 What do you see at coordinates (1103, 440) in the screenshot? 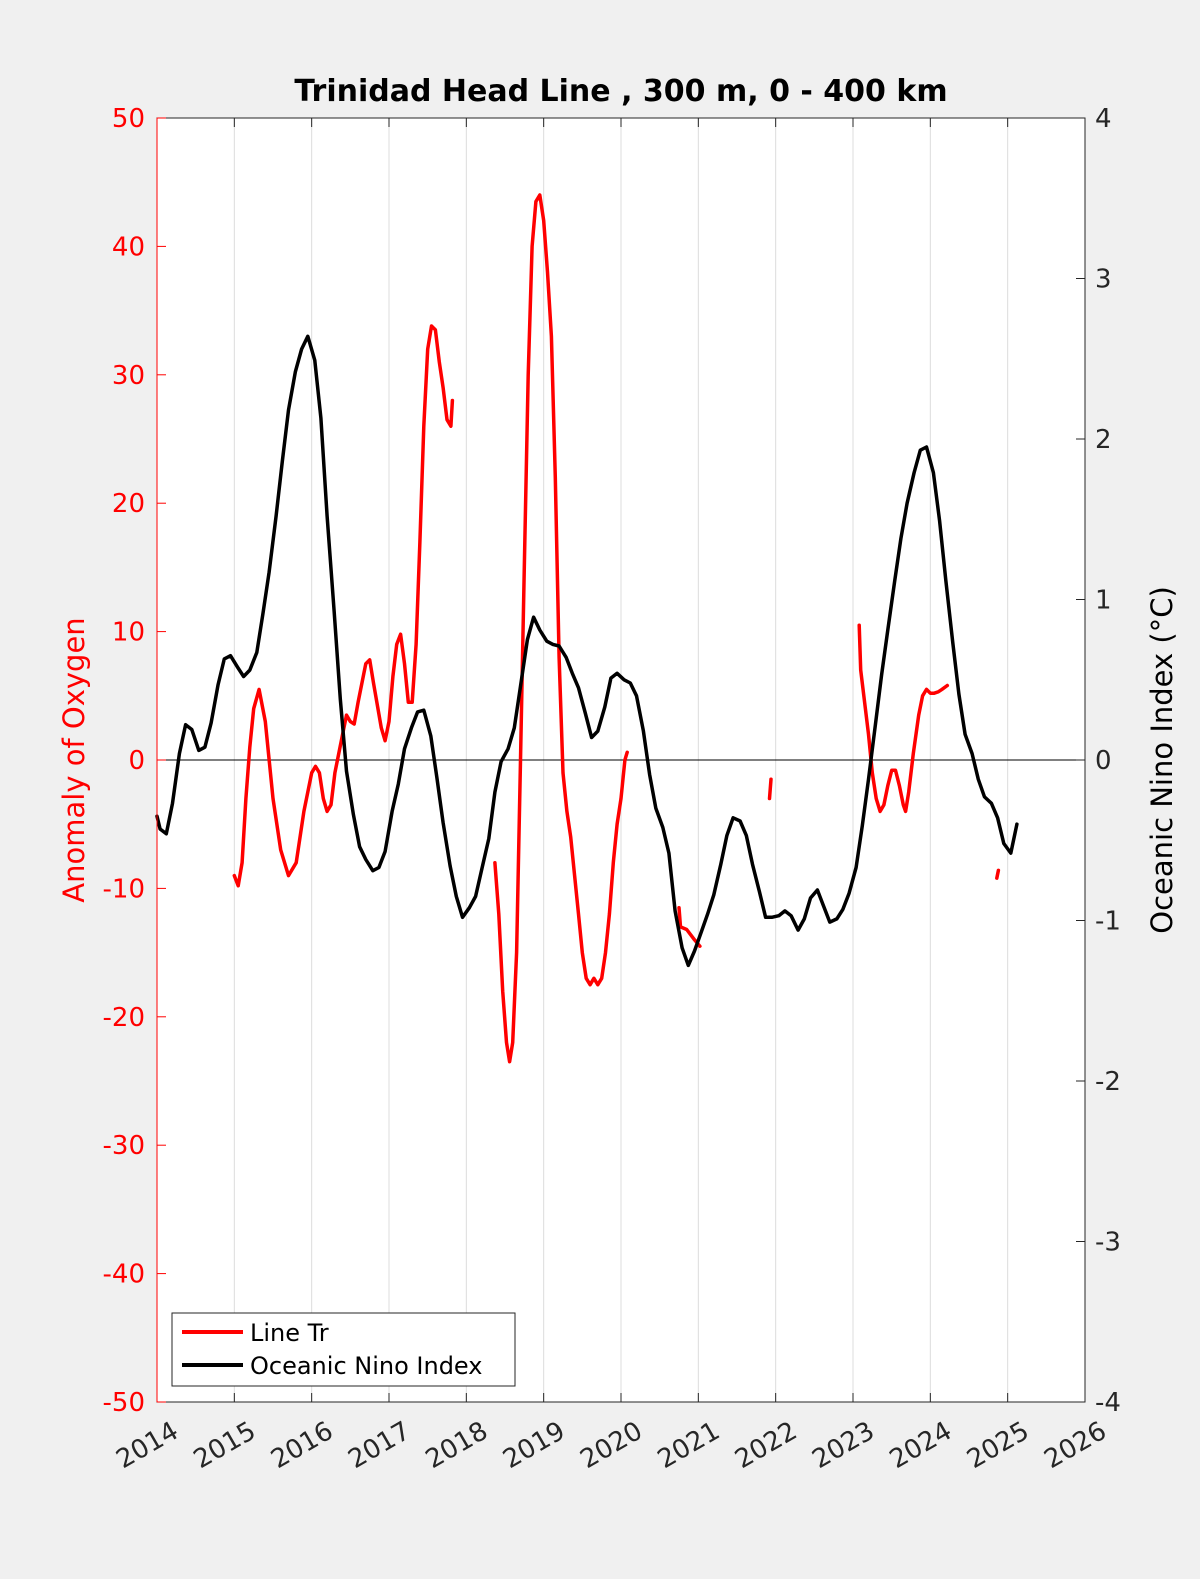
I see `y-right-tick-label-2: 2` at bounding box center [1103, 440].